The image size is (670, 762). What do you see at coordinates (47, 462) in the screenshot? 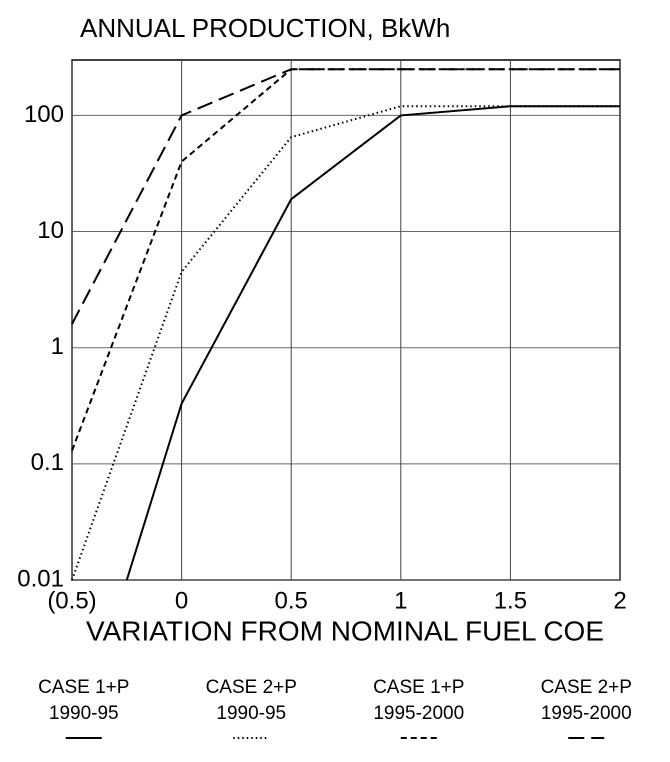
I see `y-tick-label: 0.1` at bounding box center [47, 462].